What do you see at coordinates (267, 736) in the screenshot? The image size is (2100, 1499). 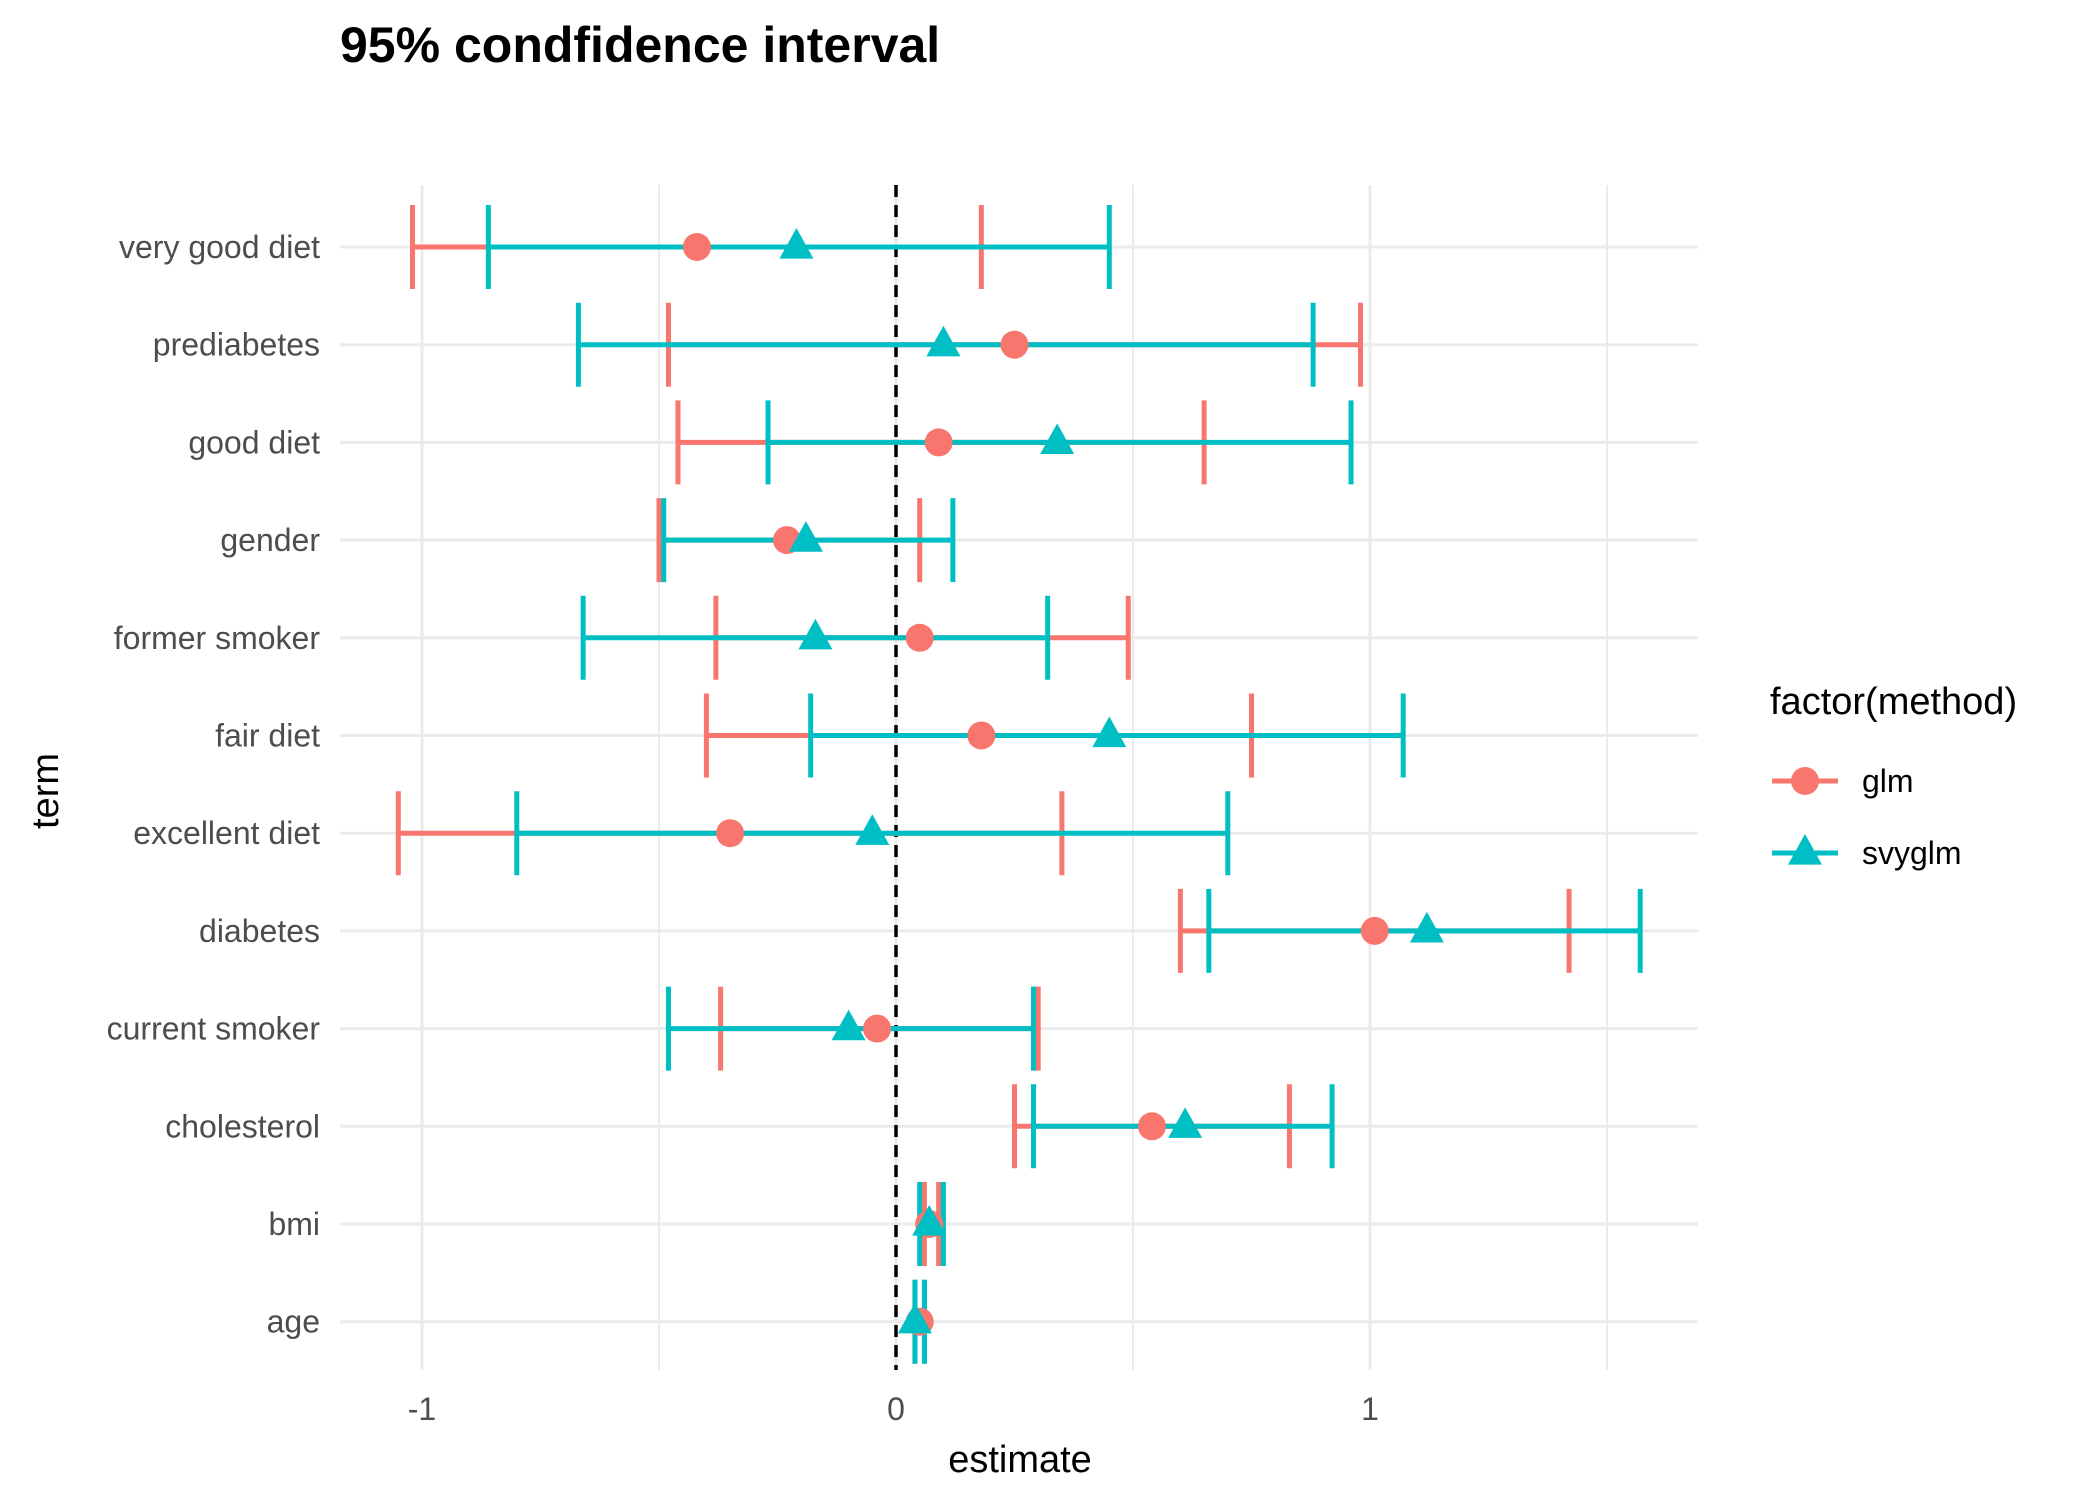 I see `y-tick-label: fair diet` at bounding box center [267, 736].